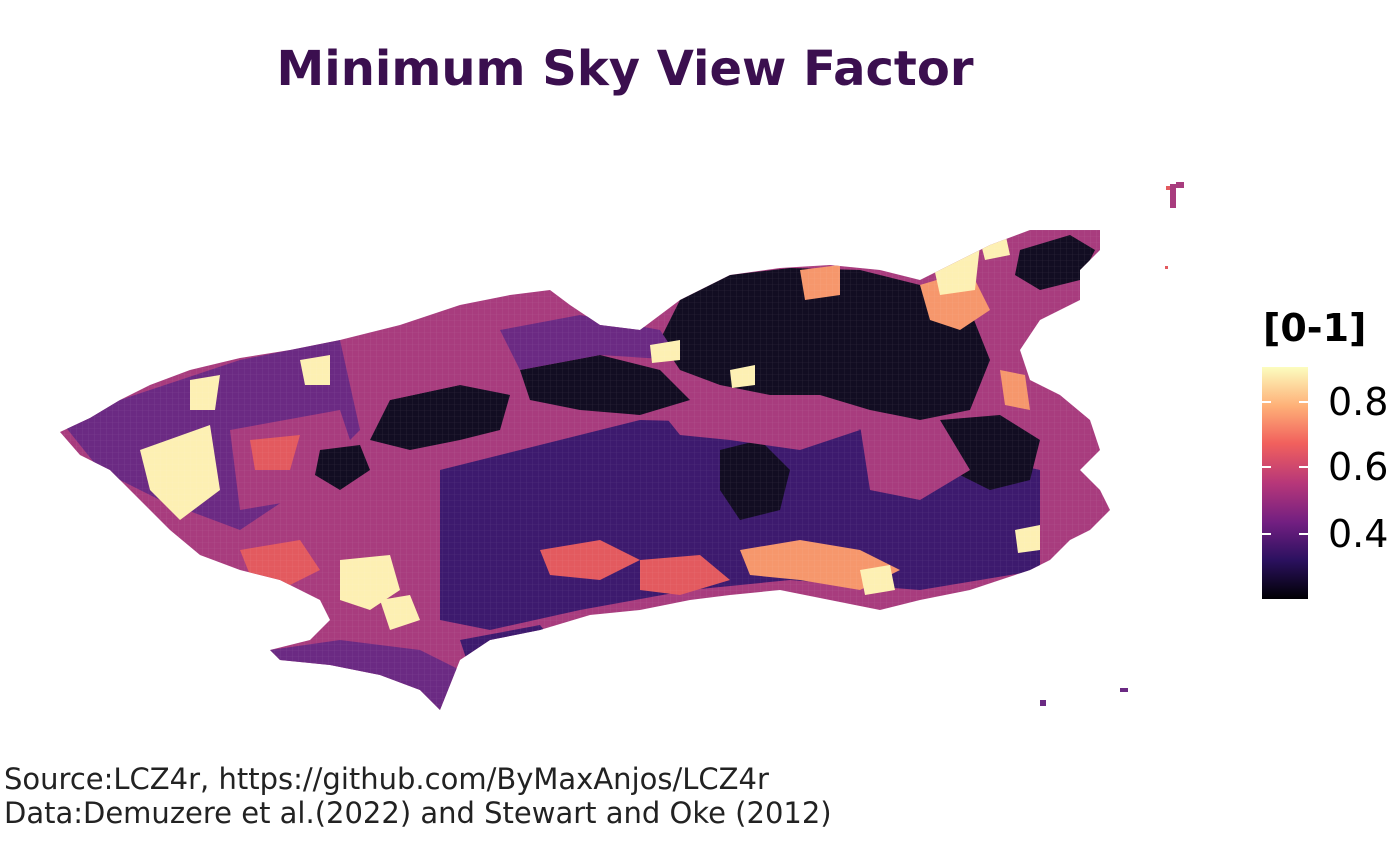 The height and width of the screenshot is (865, 1400). What do you see at coordinates (1358, 534) in the screenshot?
I see `legend-tick-label: 0.4` at bounding box center [1358, 534].